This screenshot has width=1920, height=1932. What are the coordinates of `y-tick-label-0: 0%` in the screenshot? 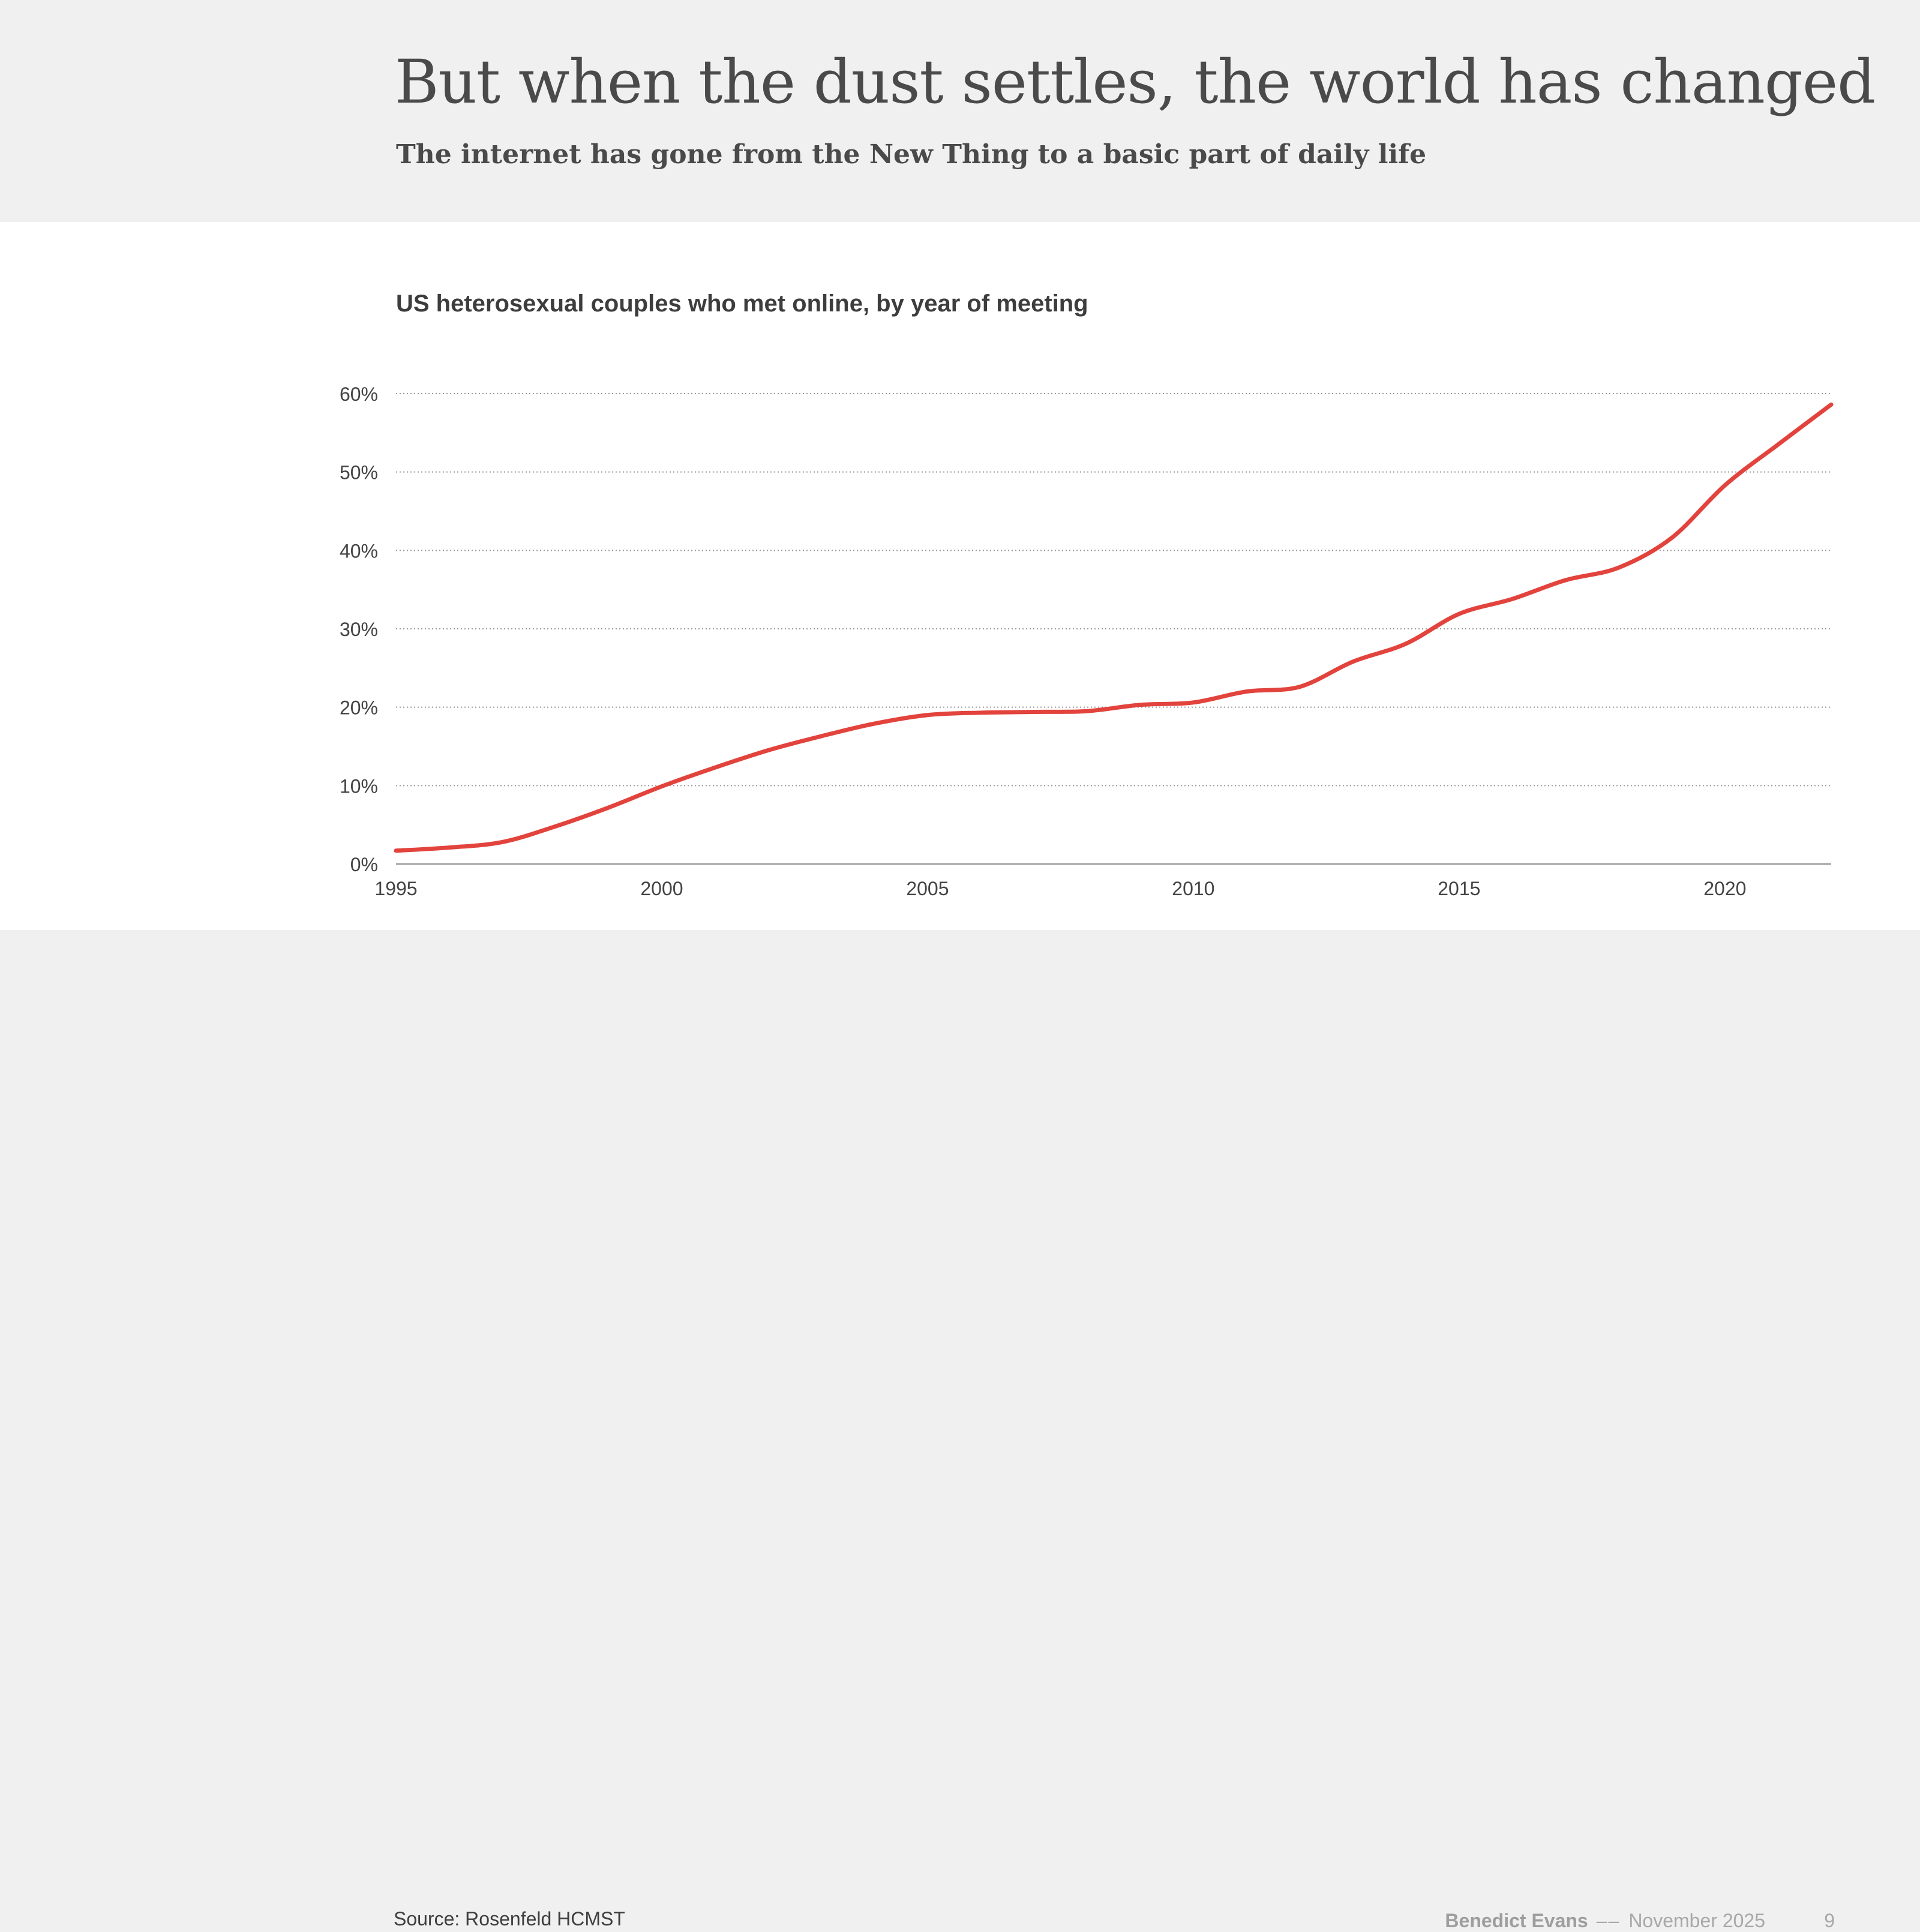 It's located at (364, 865).